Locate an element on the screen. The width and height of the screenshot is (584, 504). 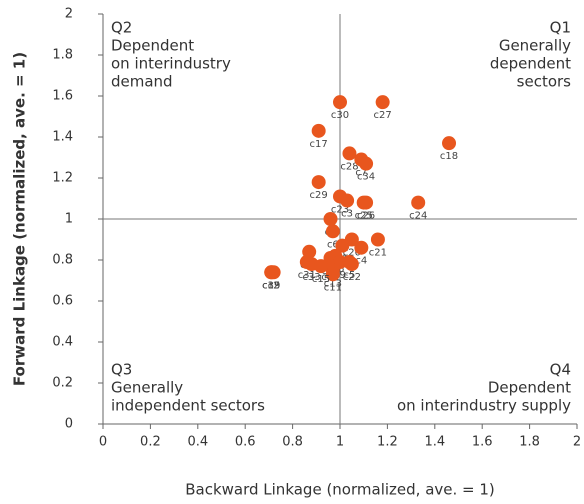
point-label: c22 is located at coordinates (352, 277).